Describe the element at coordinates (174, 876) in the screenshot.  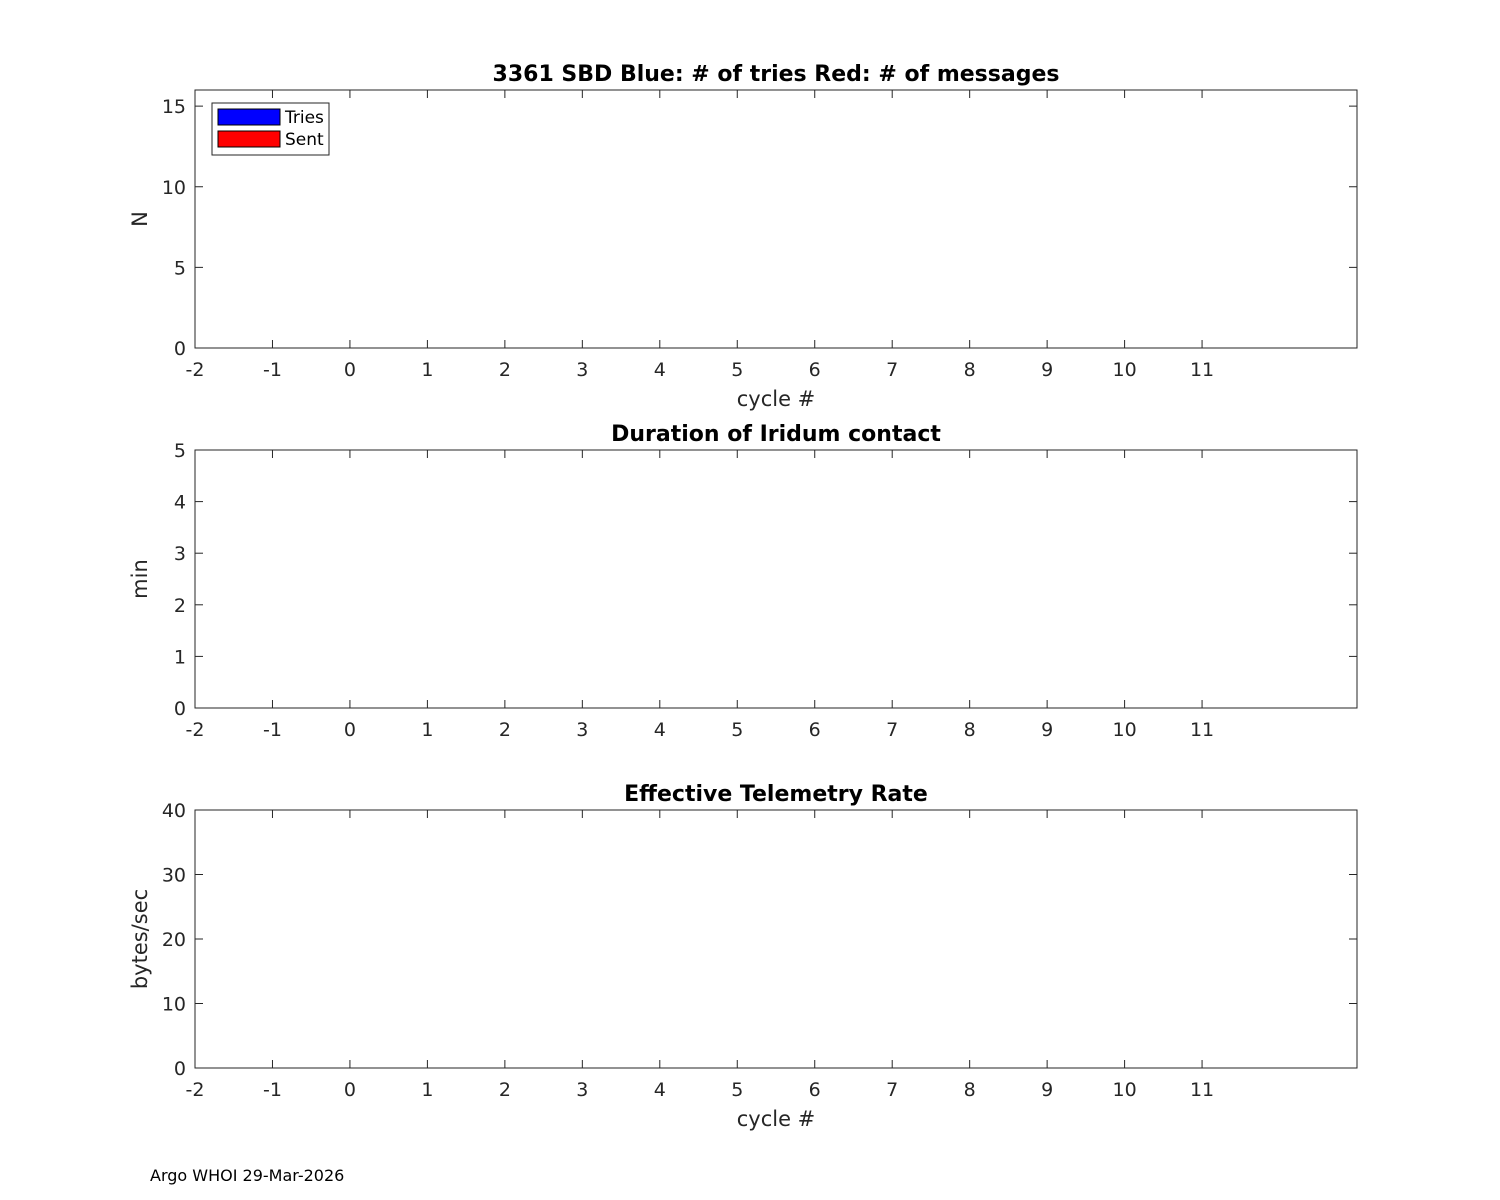
I see `y-tick-label: 30` at that location.